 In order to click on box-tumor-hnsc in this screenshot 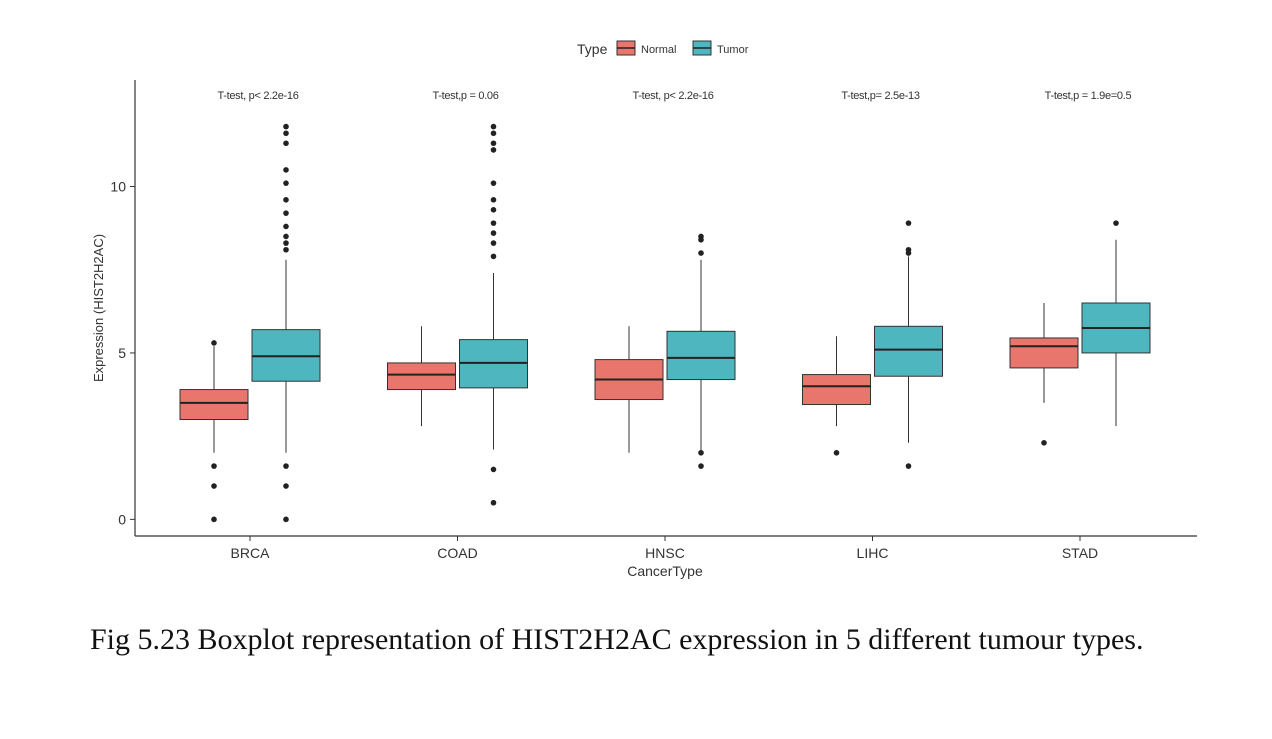, I will do `click(701, 351)`.